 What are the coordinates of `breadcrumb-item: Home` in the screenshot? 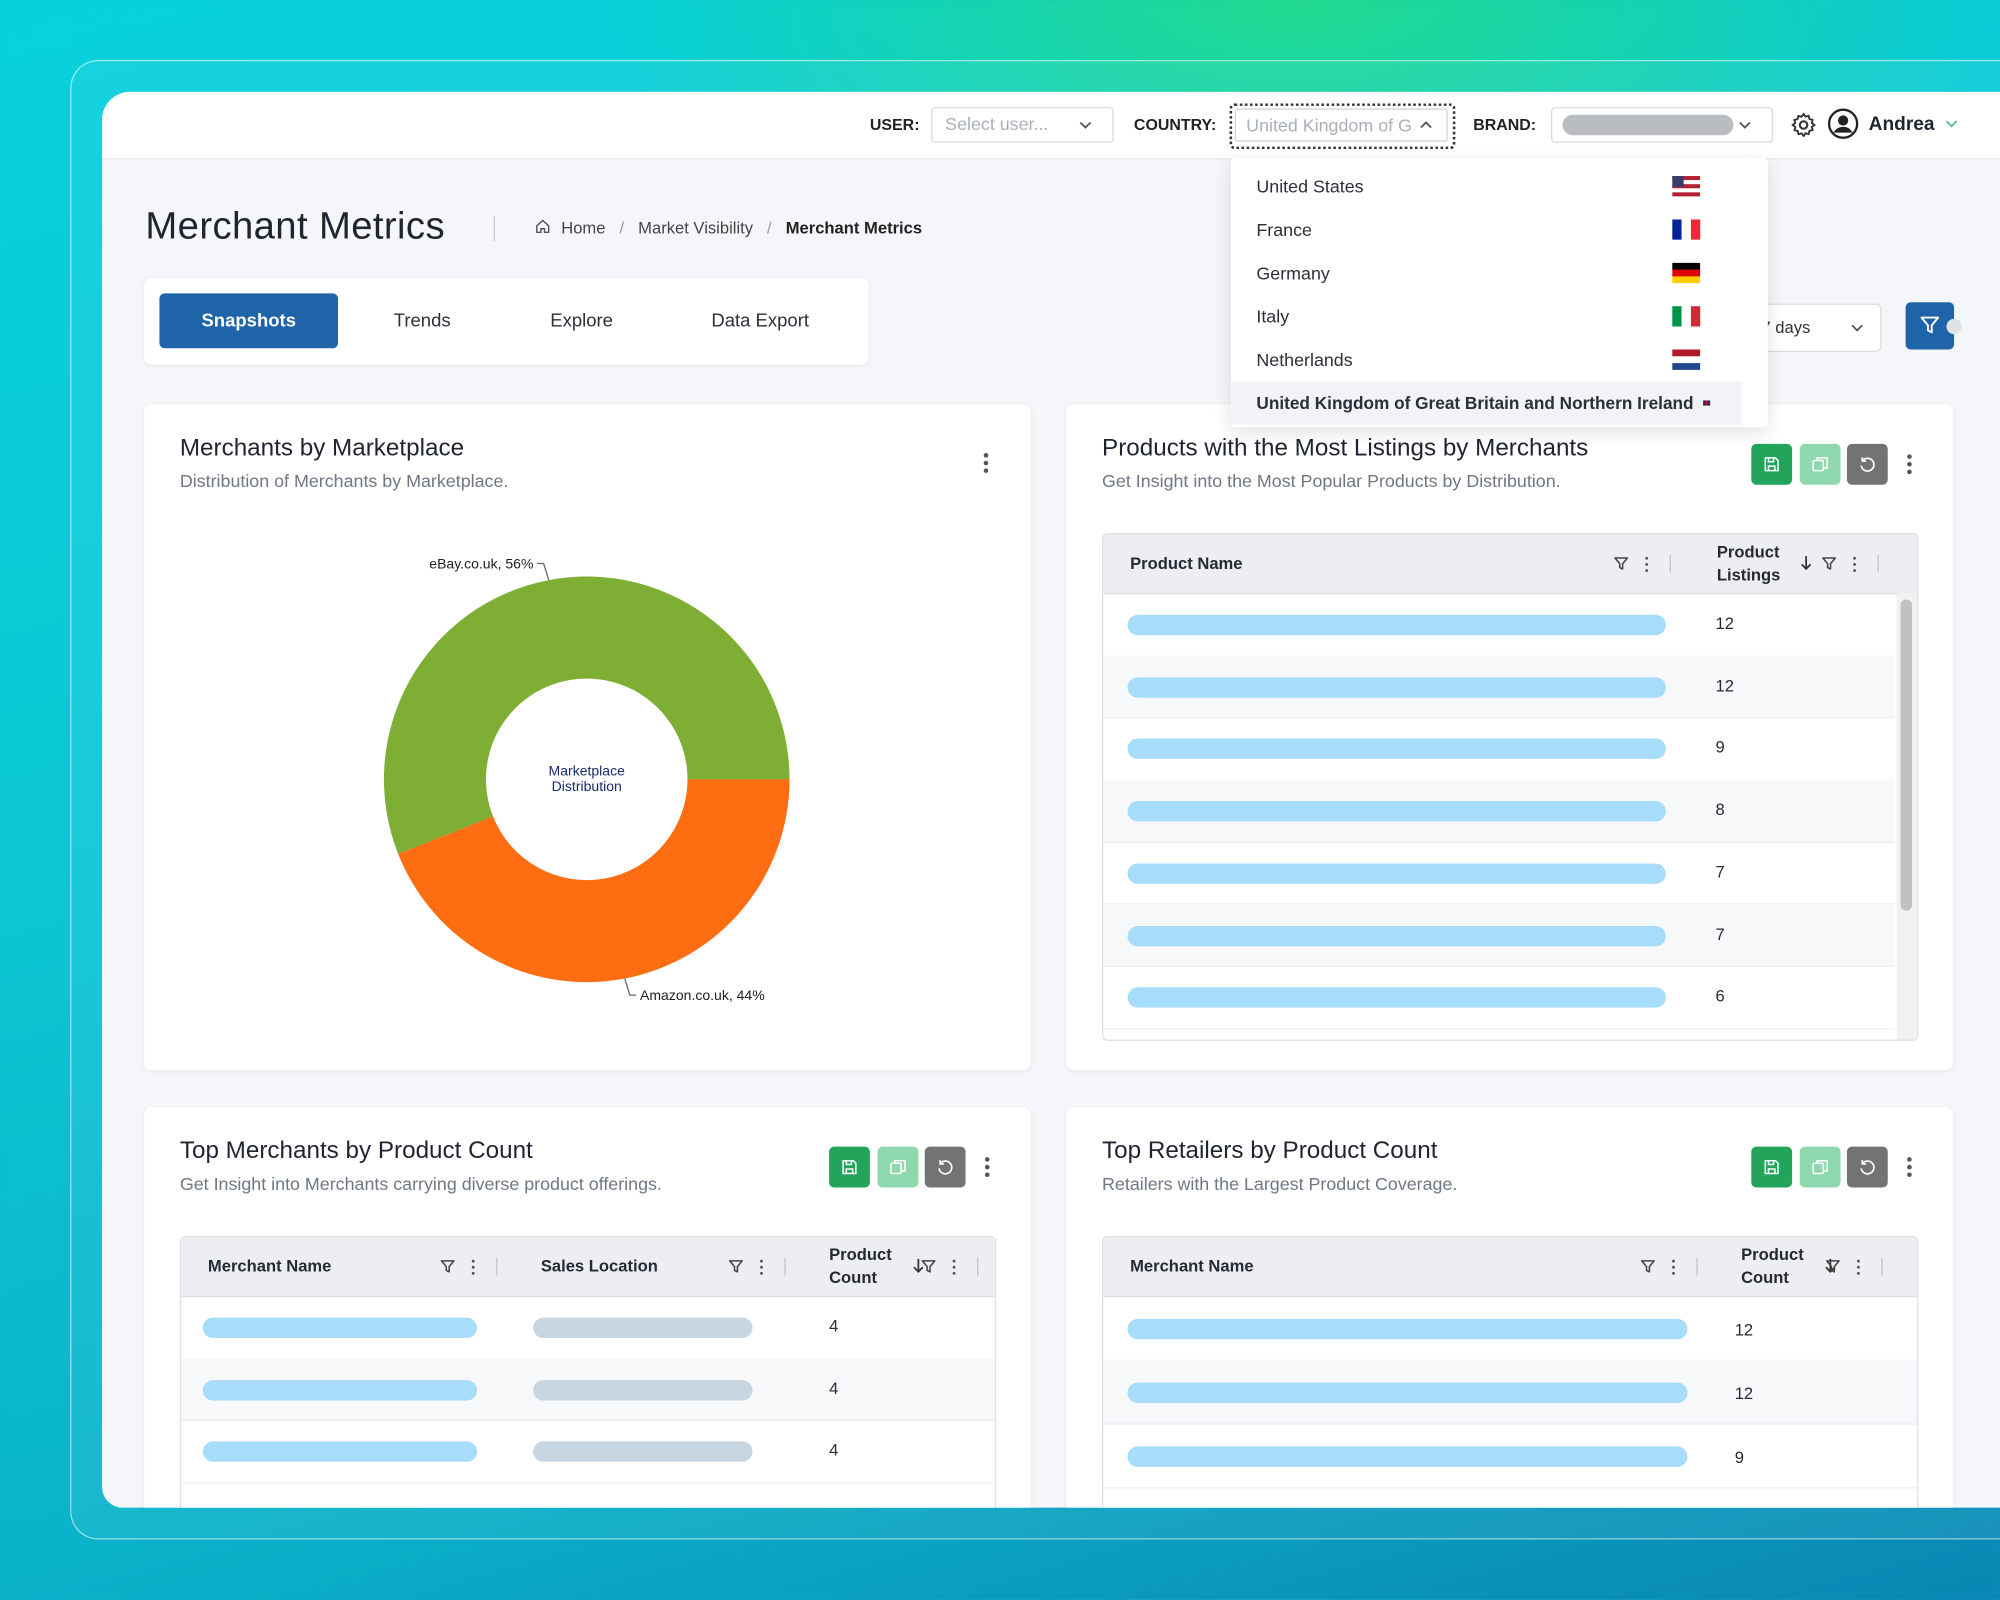 It's located at (583, 228).